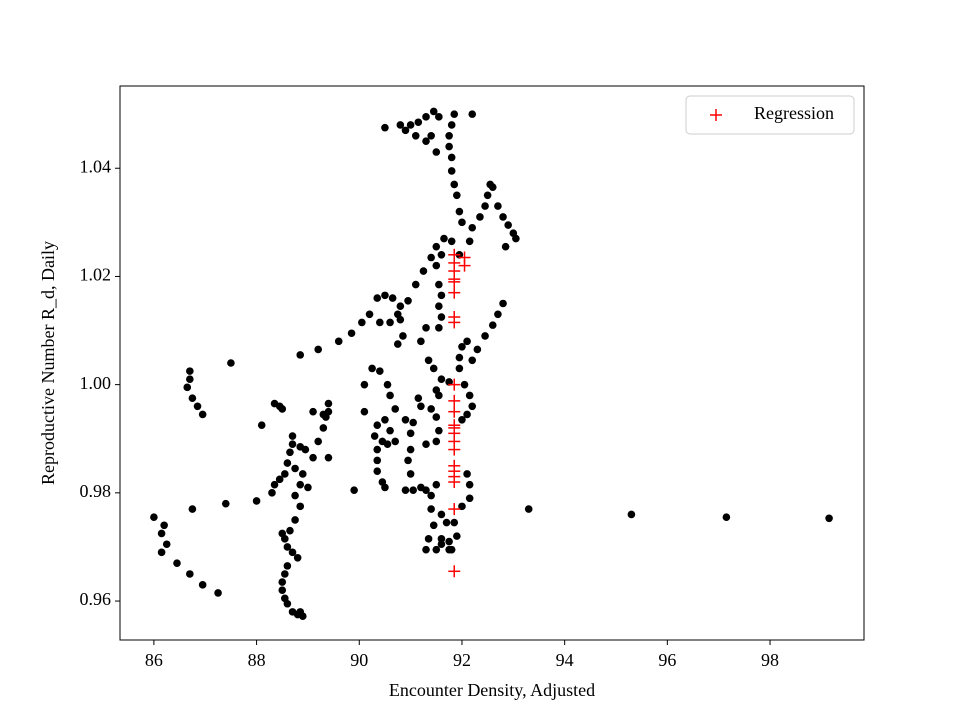  What do you see at coordinates (96, 383) in the screenshot?
I see `y-tick-label: 1.00` at bounding box center [96, 383].